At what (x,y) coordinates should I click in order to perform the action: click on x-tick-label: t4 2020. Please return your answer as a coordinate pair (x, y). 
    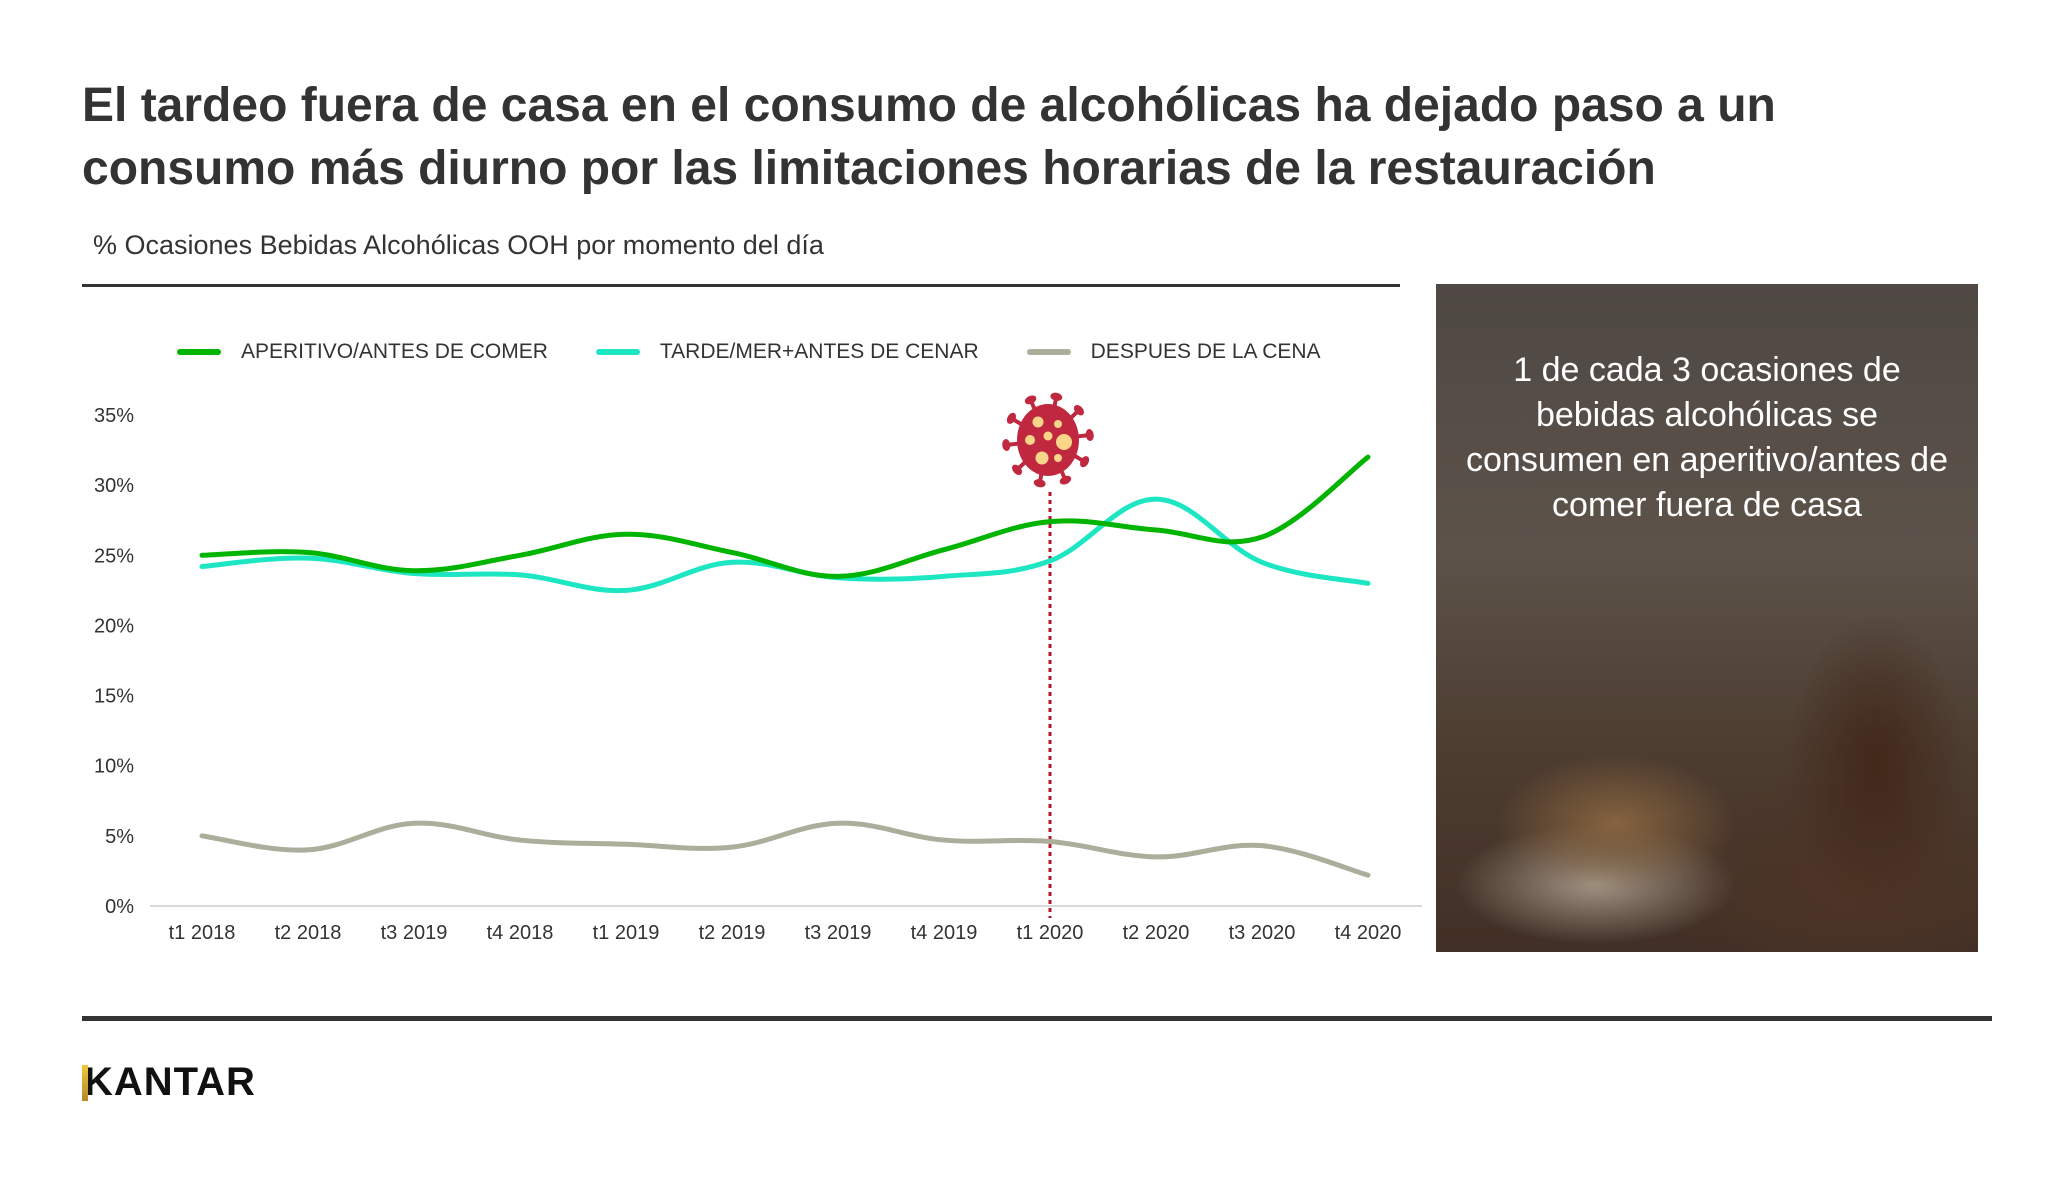
    Looking at the image, I should click on (1368, 933).